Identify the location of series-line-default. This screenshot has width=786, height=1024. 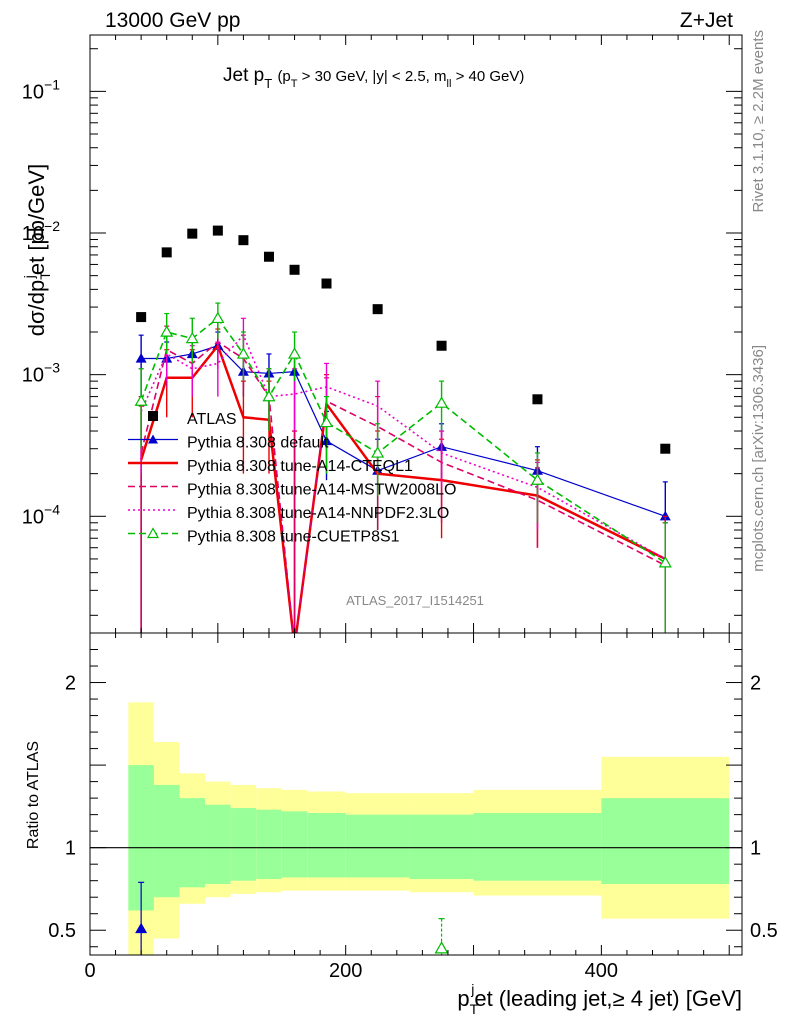
(403, 431).